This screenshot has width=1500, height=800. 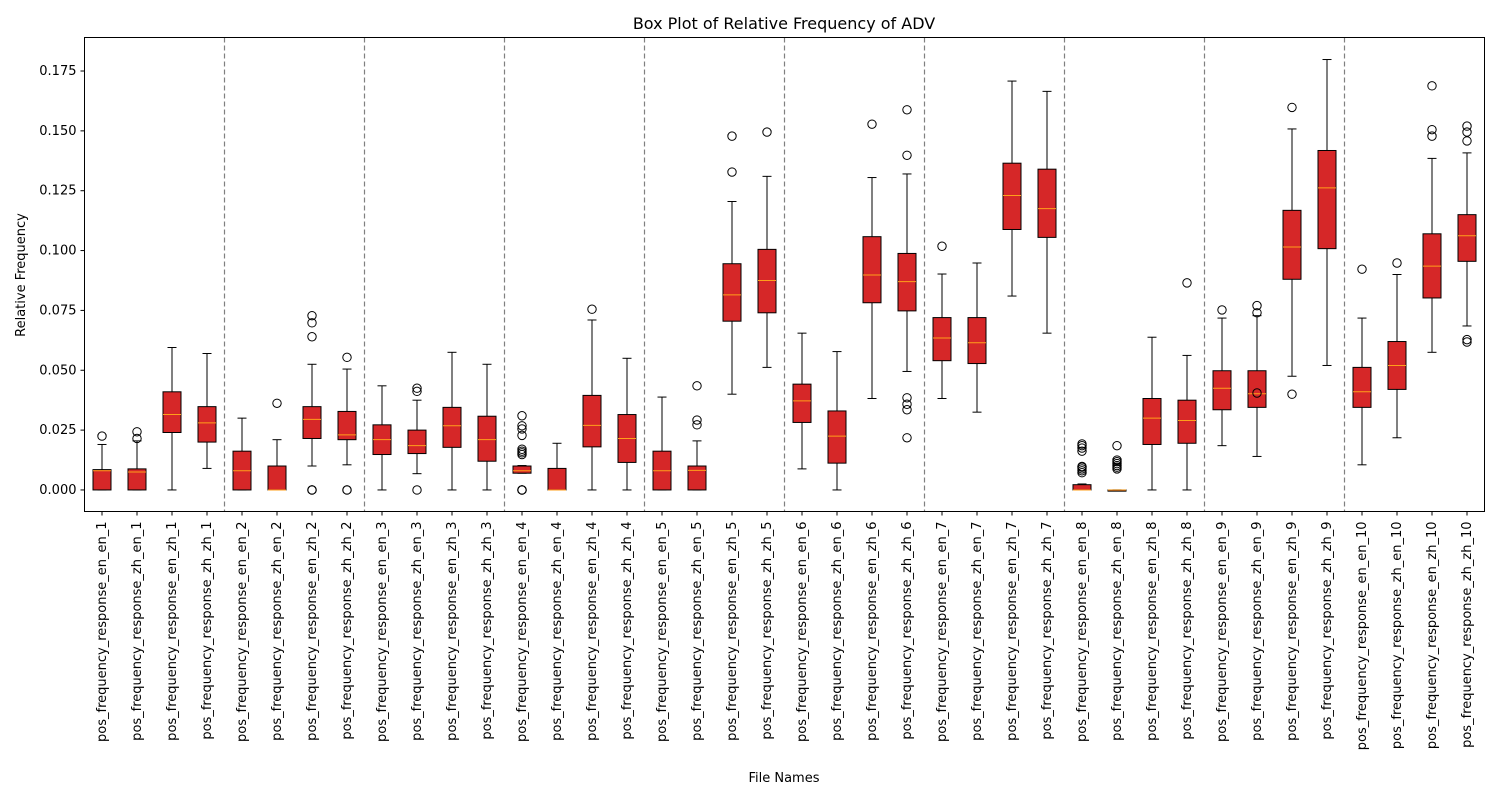 What do you see at coordinates (662, 632) in the screenshot?
I see `x-tick-label: pos_frequency_response_en_en_5` at bounding box center [662, 632].